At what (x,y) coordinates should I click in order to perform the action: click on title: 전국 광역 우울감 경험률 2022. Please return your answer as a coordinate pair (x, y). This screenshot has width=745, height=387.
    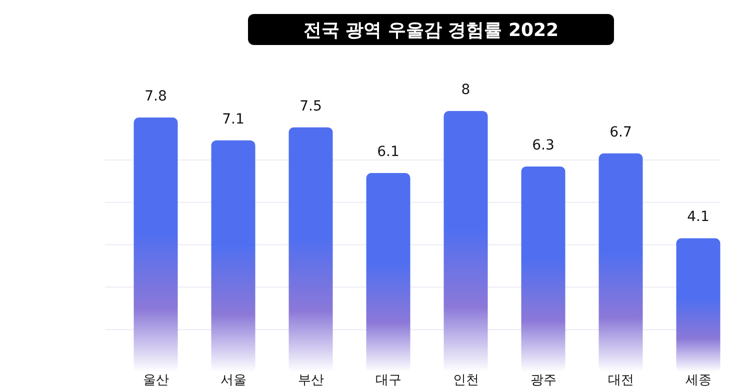
    Looking at the image, I should click on (431, 29).